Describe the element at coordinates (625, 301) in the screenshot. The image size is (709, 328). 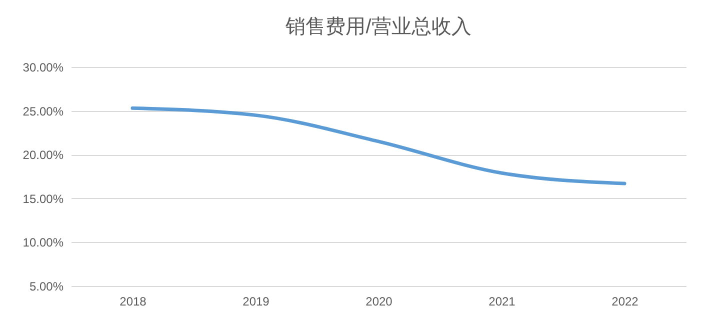
I see `x-tick-label: 2022` at that location.